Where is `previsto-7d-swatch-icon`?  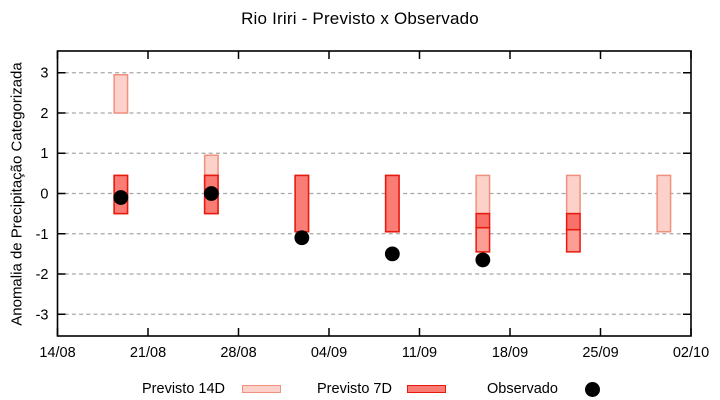 previsto-7d-swatch-icon is located at coordinates (426, 389).